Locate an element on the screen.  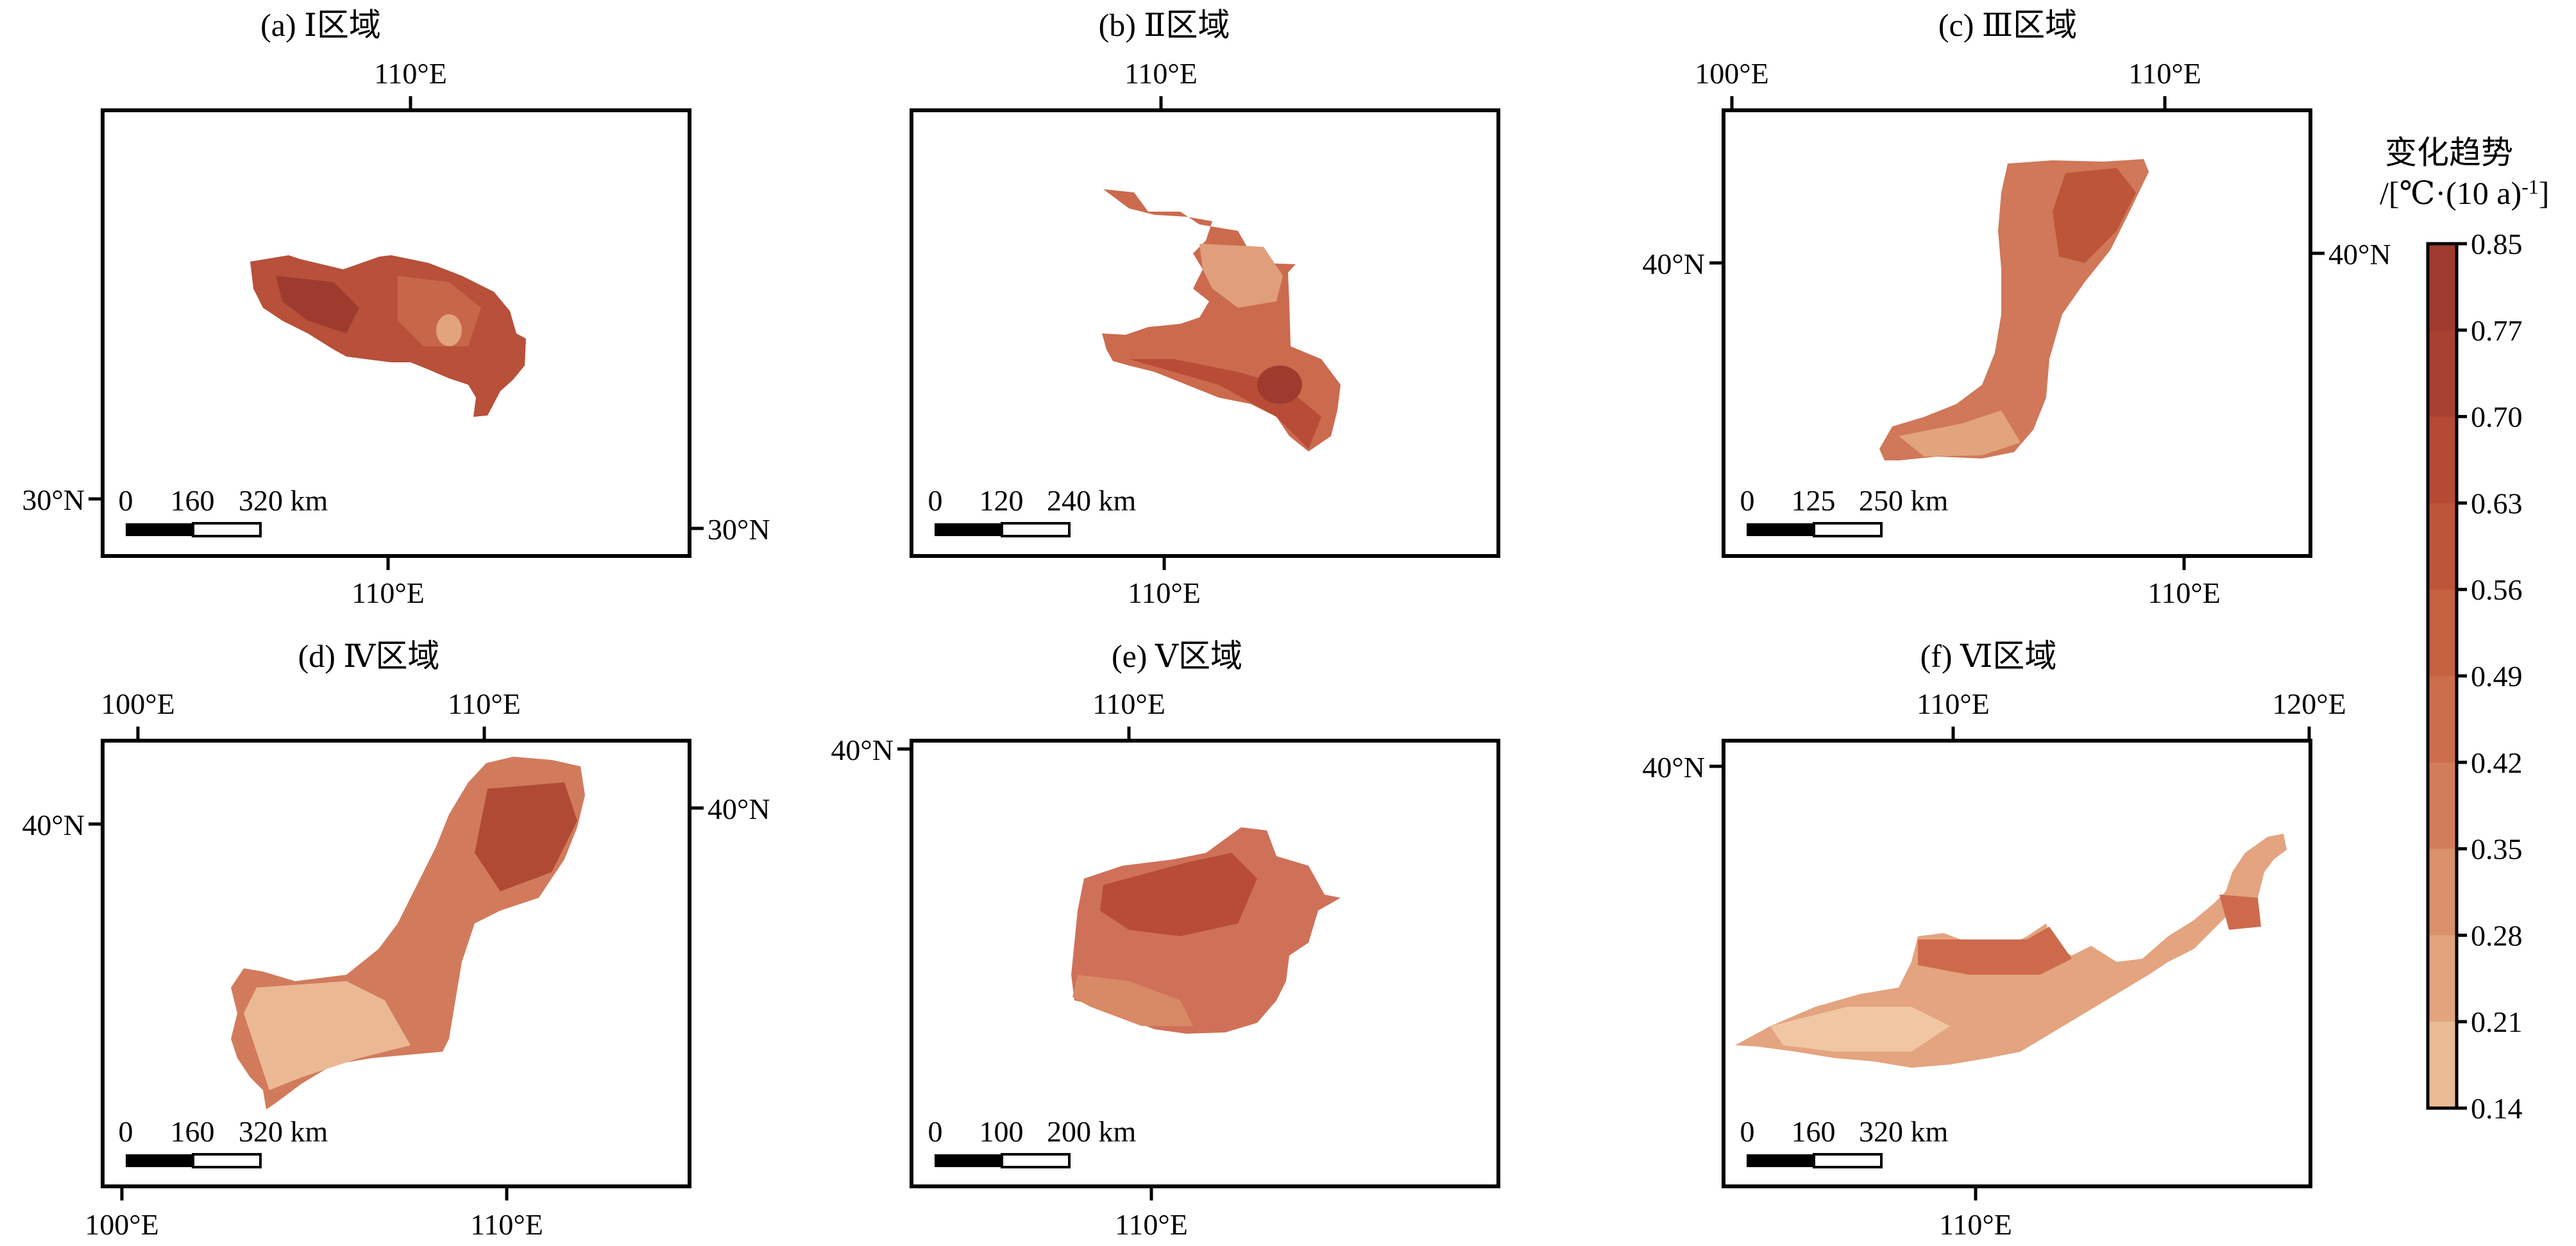
panel-b-scalebar: 0 120 240 km is located at coordinates (1032, 510).